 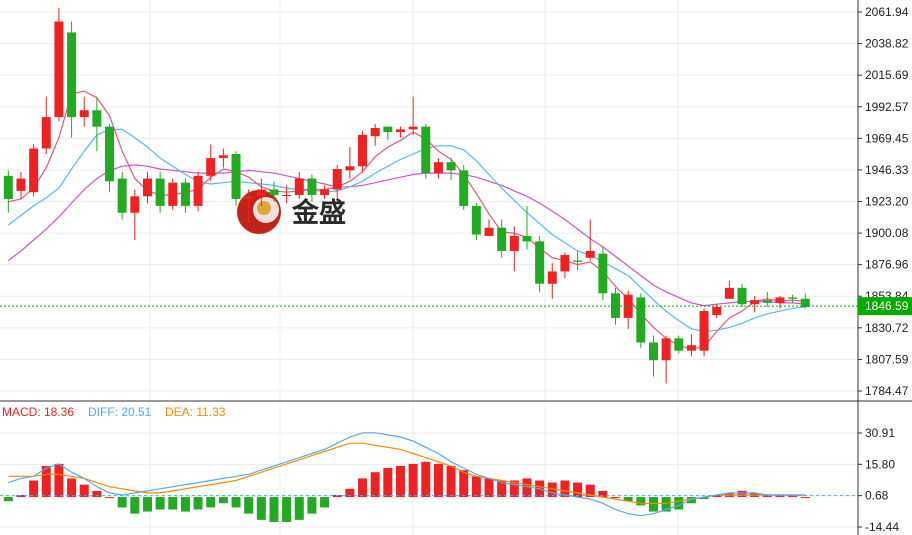 What do you see at coordinates (318, 213) in the screenshot?
I see `logo-text: 金盛` at bounding box center [318, 213].